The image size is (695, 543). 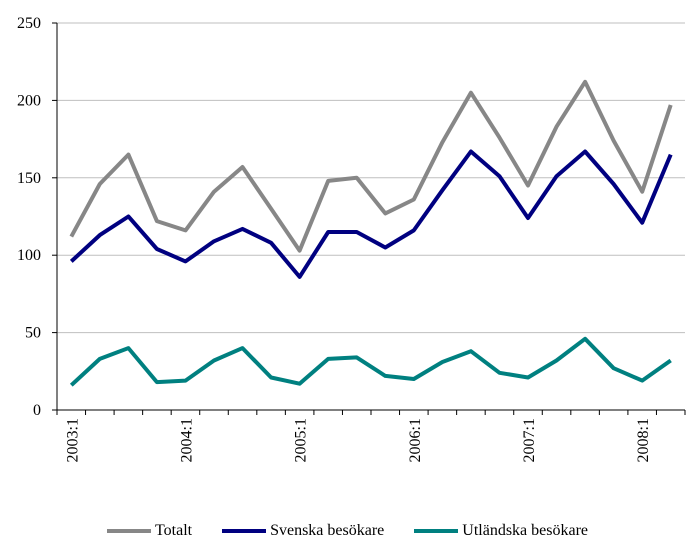 What do you see at coordinates (436, 531) in the screenshot?
I see `legend-swatch-utlandska` at bounding box center [436, 531].